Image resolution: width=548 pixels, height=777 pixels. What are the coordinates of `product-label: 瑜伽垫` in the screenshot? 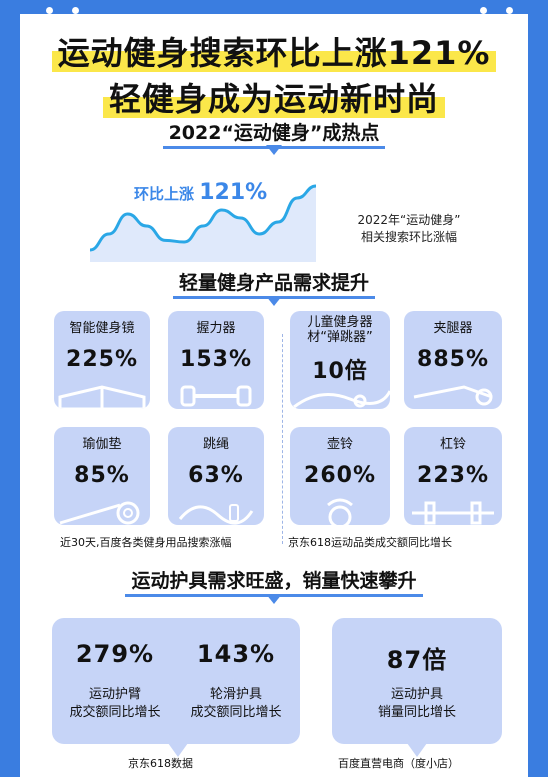 It's located at (102, 444).